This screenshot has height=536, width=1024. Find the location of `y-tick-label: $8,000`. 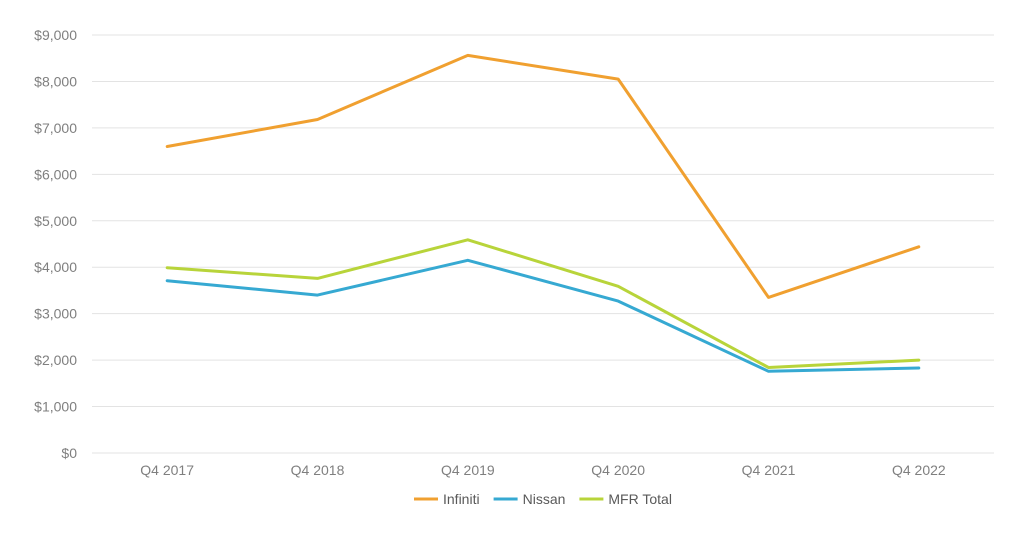

y-tick-label: $8,000 is located at coordinates (55, 81).